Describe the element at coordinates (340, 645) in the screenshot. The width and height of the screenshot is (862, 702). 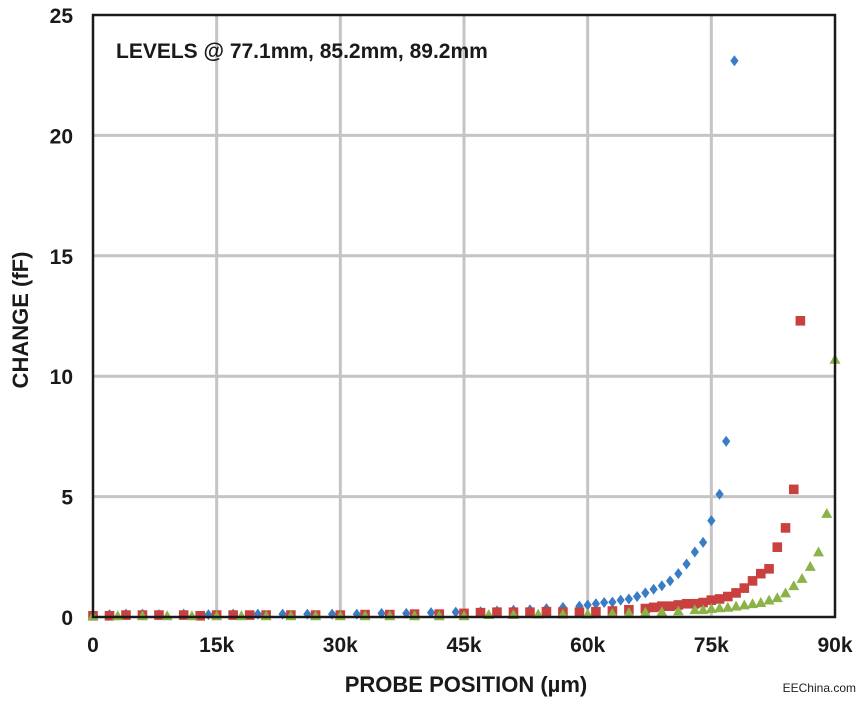
I see `x-tick-label: 30k` at that location.